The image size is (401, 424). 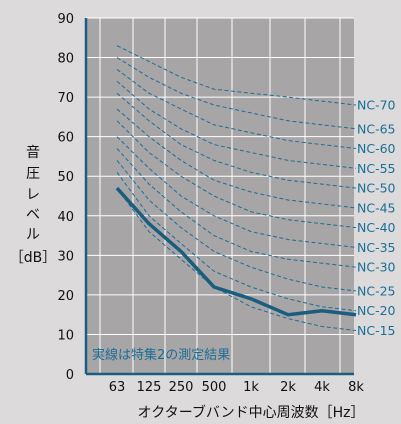 I want to click on y-tick-label: 0, so click(x=70, y=375).